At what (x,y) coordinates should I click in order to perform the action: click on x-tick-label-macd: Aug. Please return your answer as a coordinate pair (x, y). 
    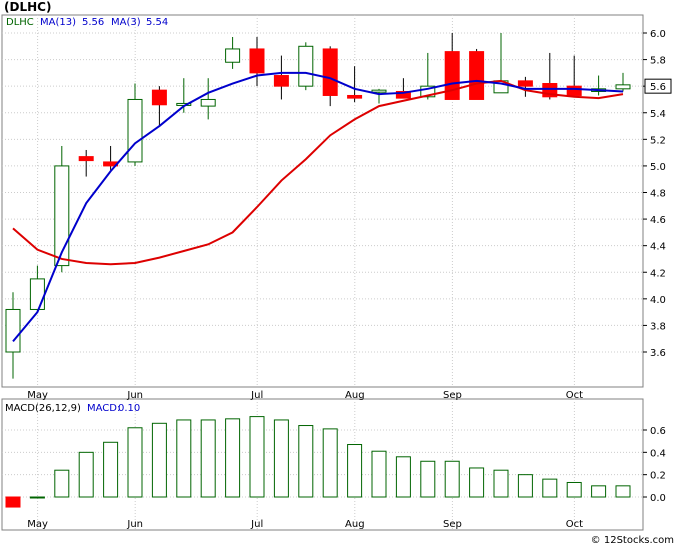
    Looking at the image, I should click on (355, 524).